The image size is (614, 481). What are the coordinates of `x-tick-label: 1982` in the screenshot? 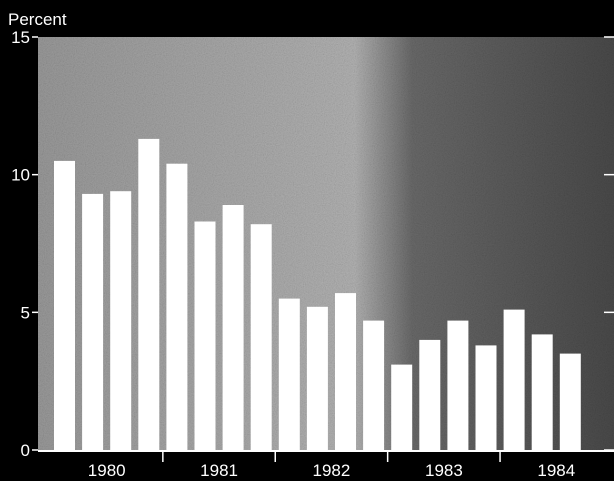 It's located at (331, 470).